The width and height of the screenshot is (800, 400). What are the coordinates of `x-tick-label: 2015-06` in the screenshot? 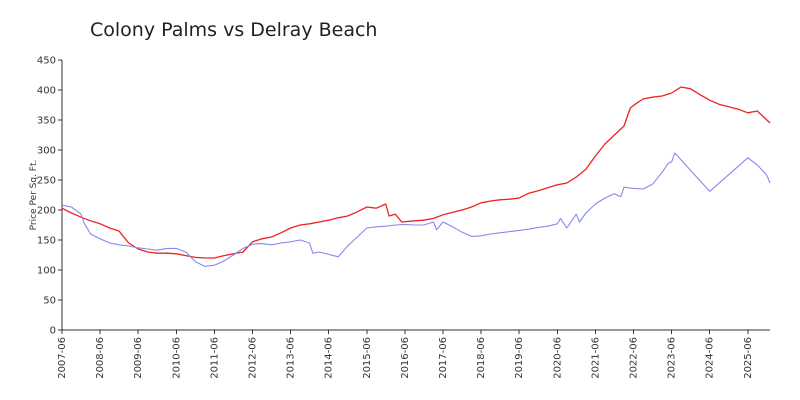 It's located at (367, 358).